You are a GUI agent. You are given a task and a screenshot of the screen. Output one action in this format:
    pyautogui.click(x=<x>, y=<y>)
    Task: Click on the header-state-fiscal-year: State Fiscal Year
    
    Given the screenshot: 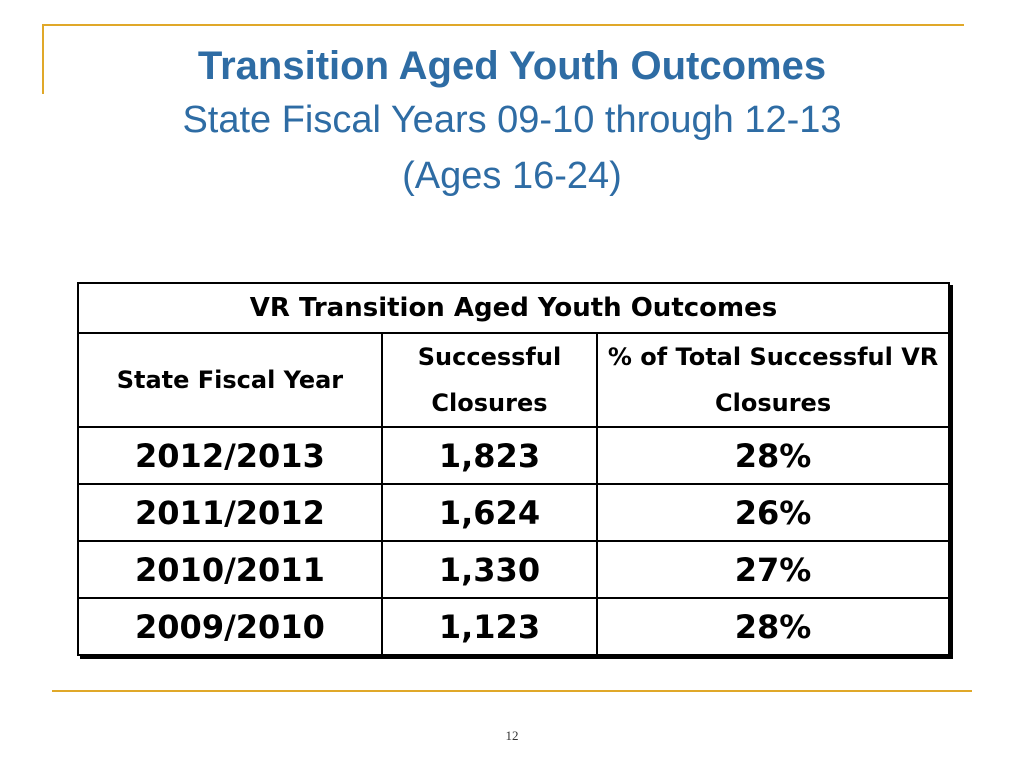 What is the action you would take?
    pyautogui.click(x=230, y=380)
    